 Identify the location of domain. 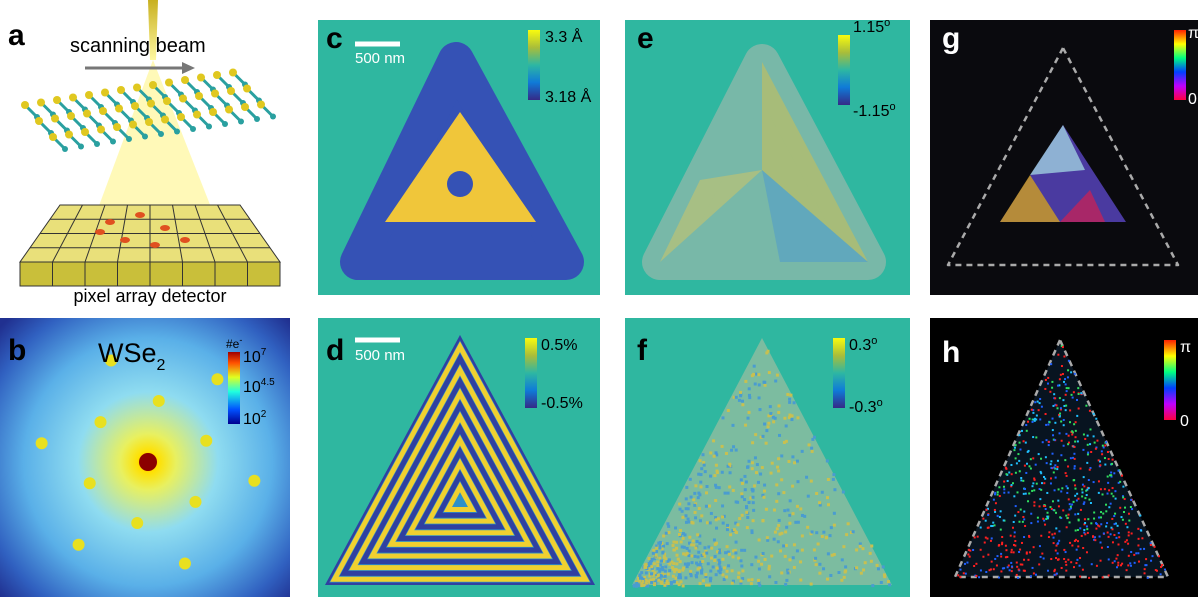
(1082, 206).